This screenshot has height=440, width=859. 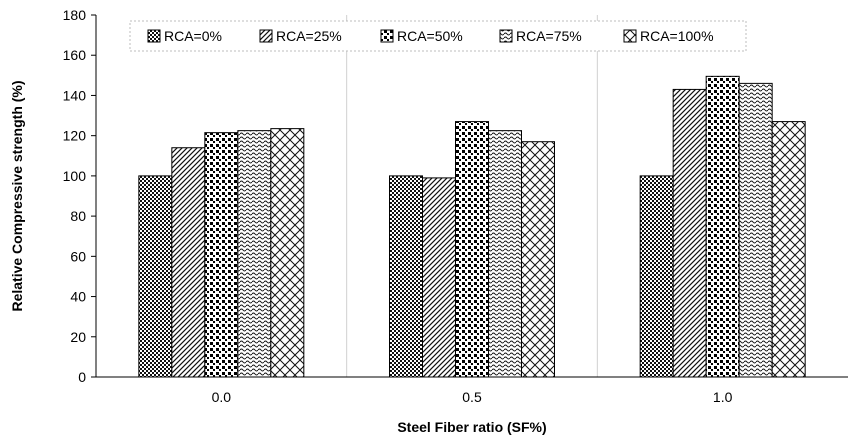 I want to click on x-tick-label: 0.0, so click(x=222, y=397).